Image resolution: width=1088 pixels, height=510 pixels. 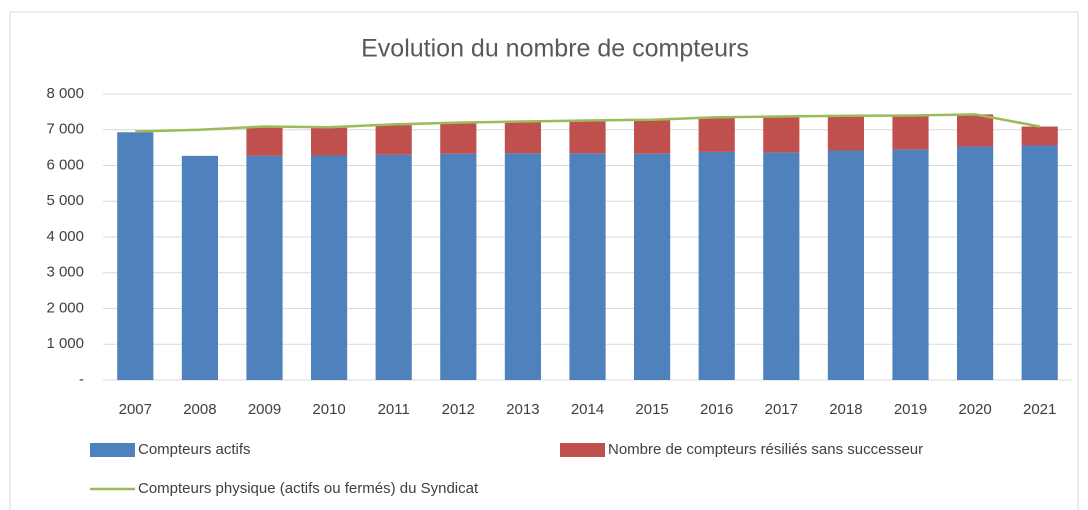 I want to click on x-tick-label: 2021, so click(x=1039, y=409).